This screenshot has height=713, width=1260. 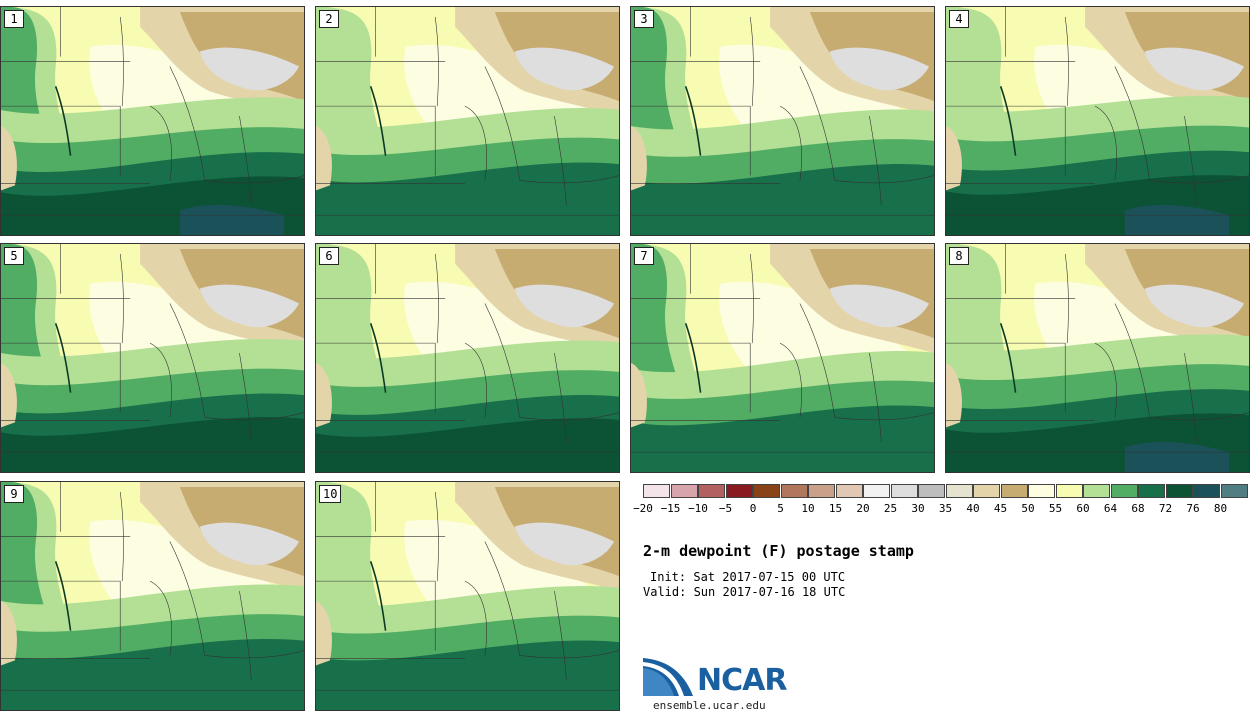 I want to click on colorbar-tick-label: 50, so click(x=1028, y=508).